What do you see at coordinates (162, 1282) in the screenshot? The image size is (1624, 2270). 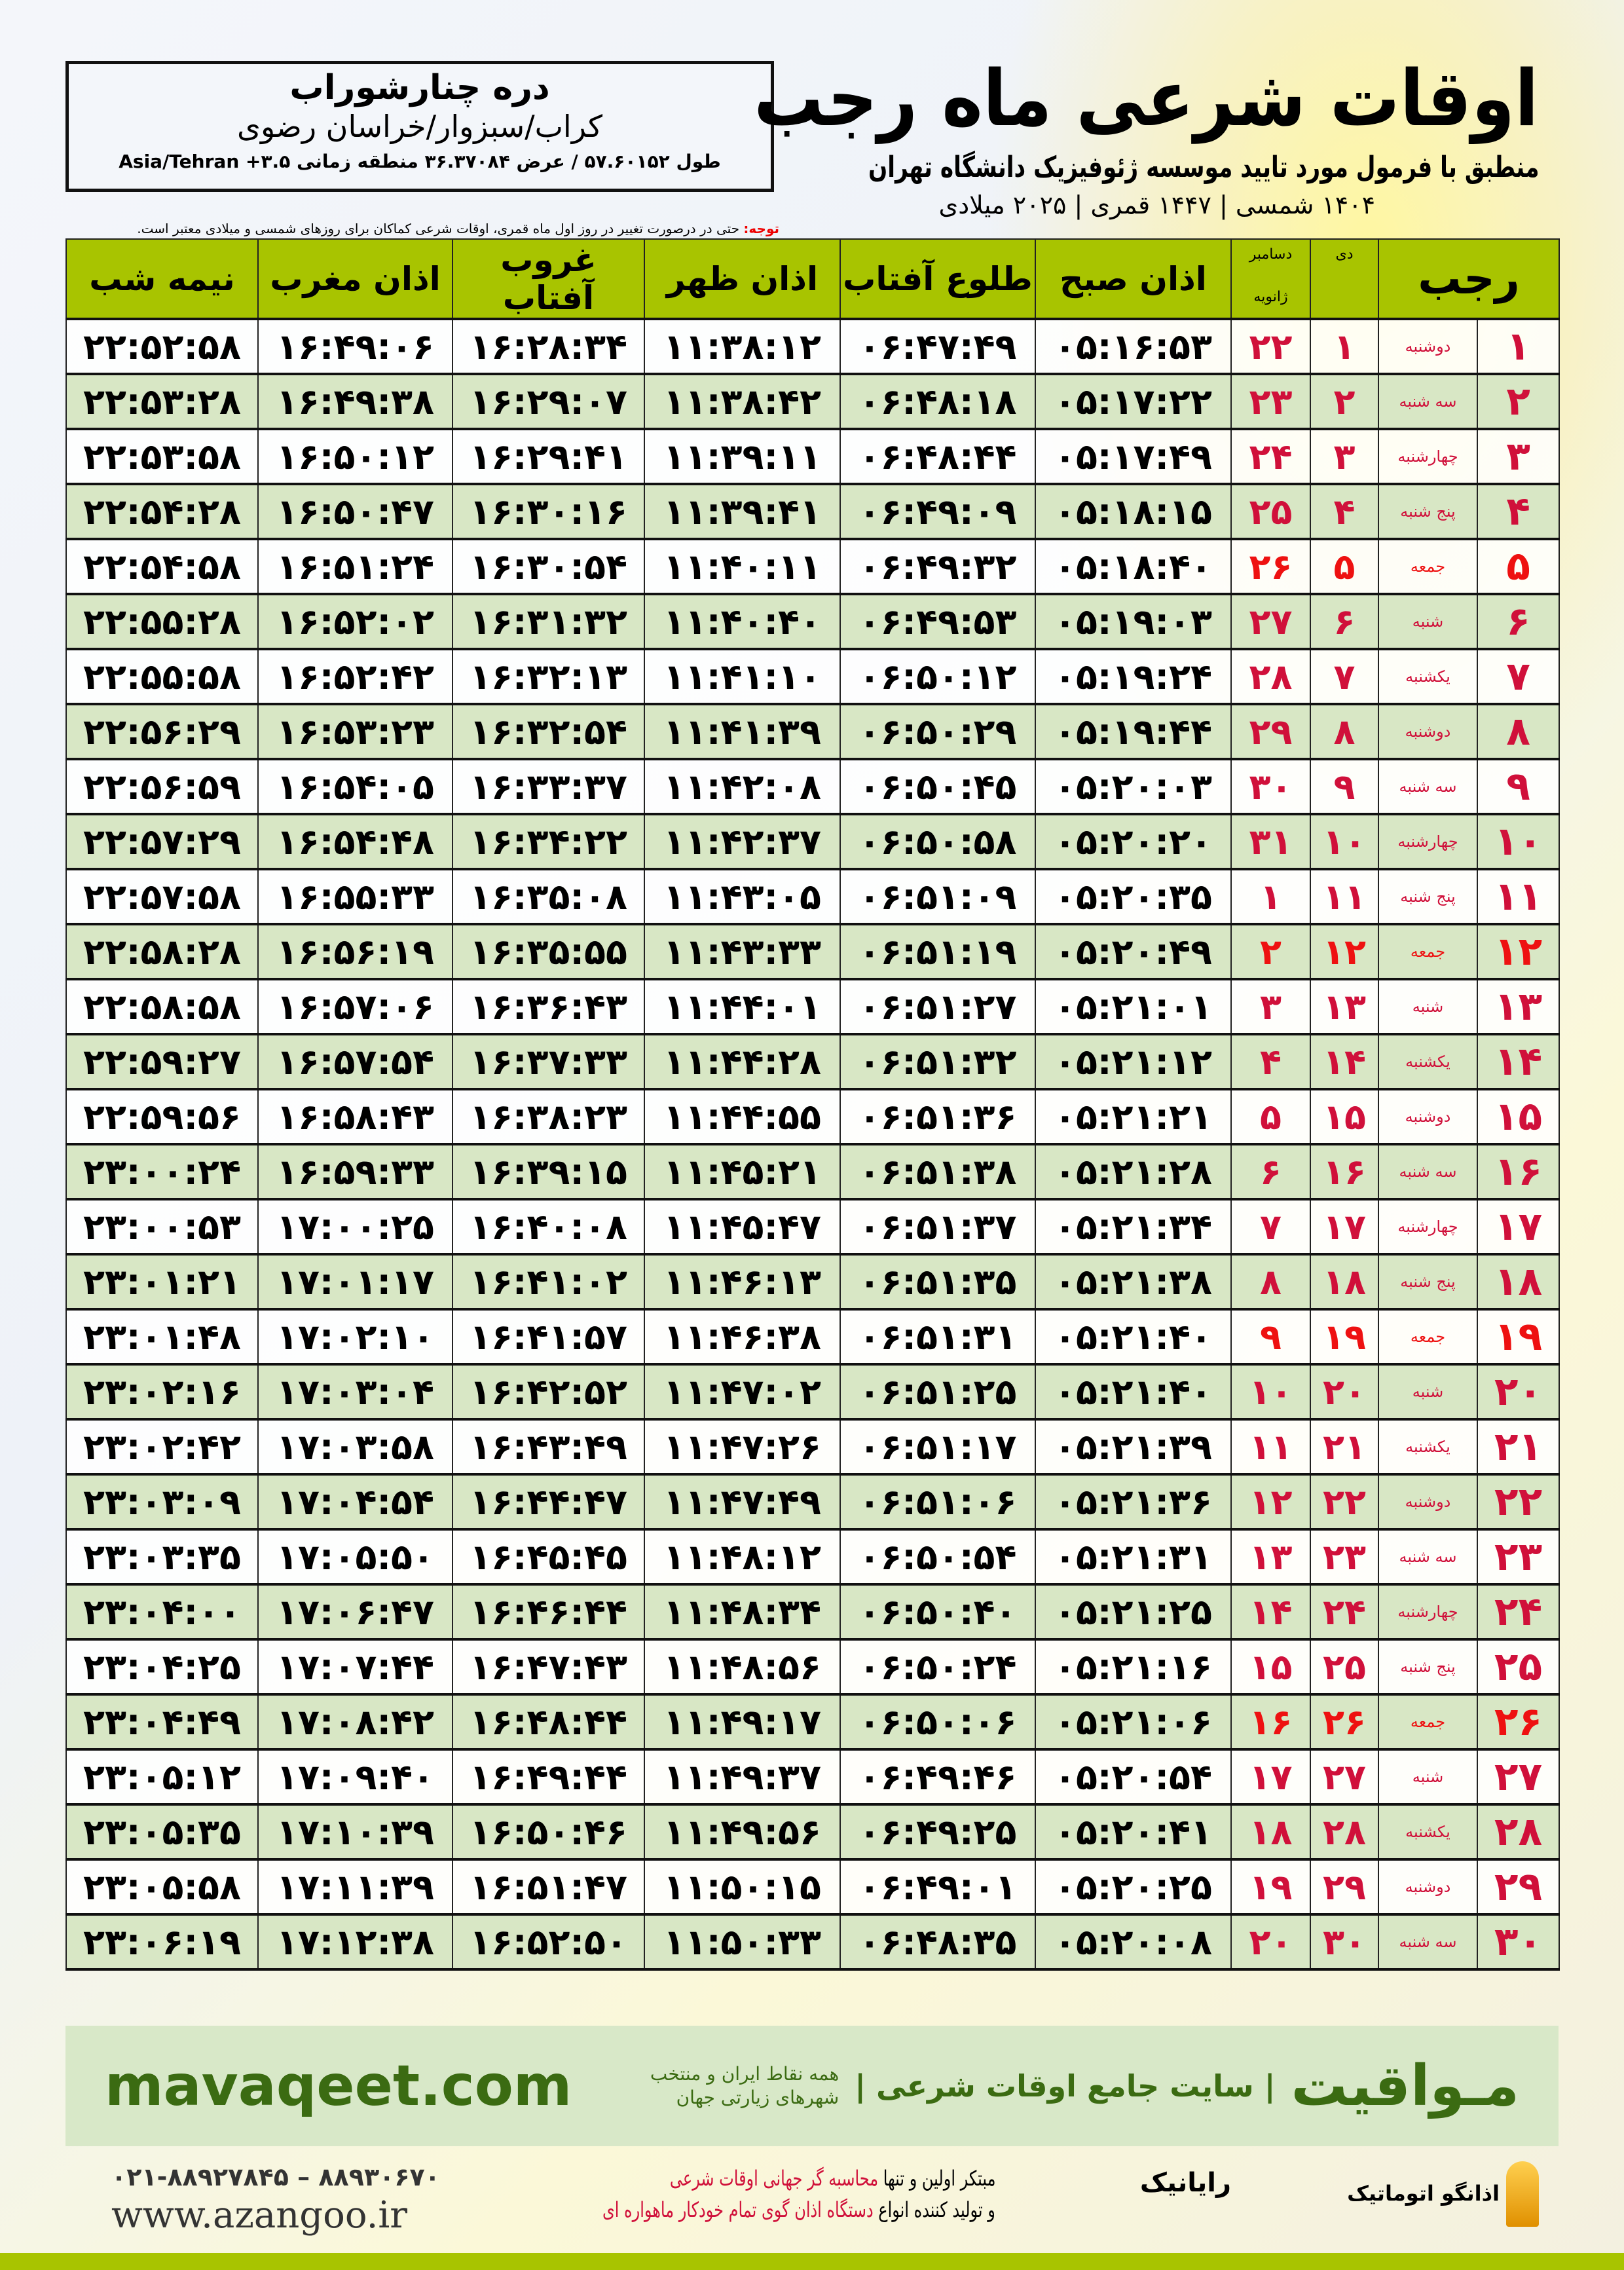 I see `night-cell: ۲۳:۰۱:۲۱` at bounding box center [162, 1282].